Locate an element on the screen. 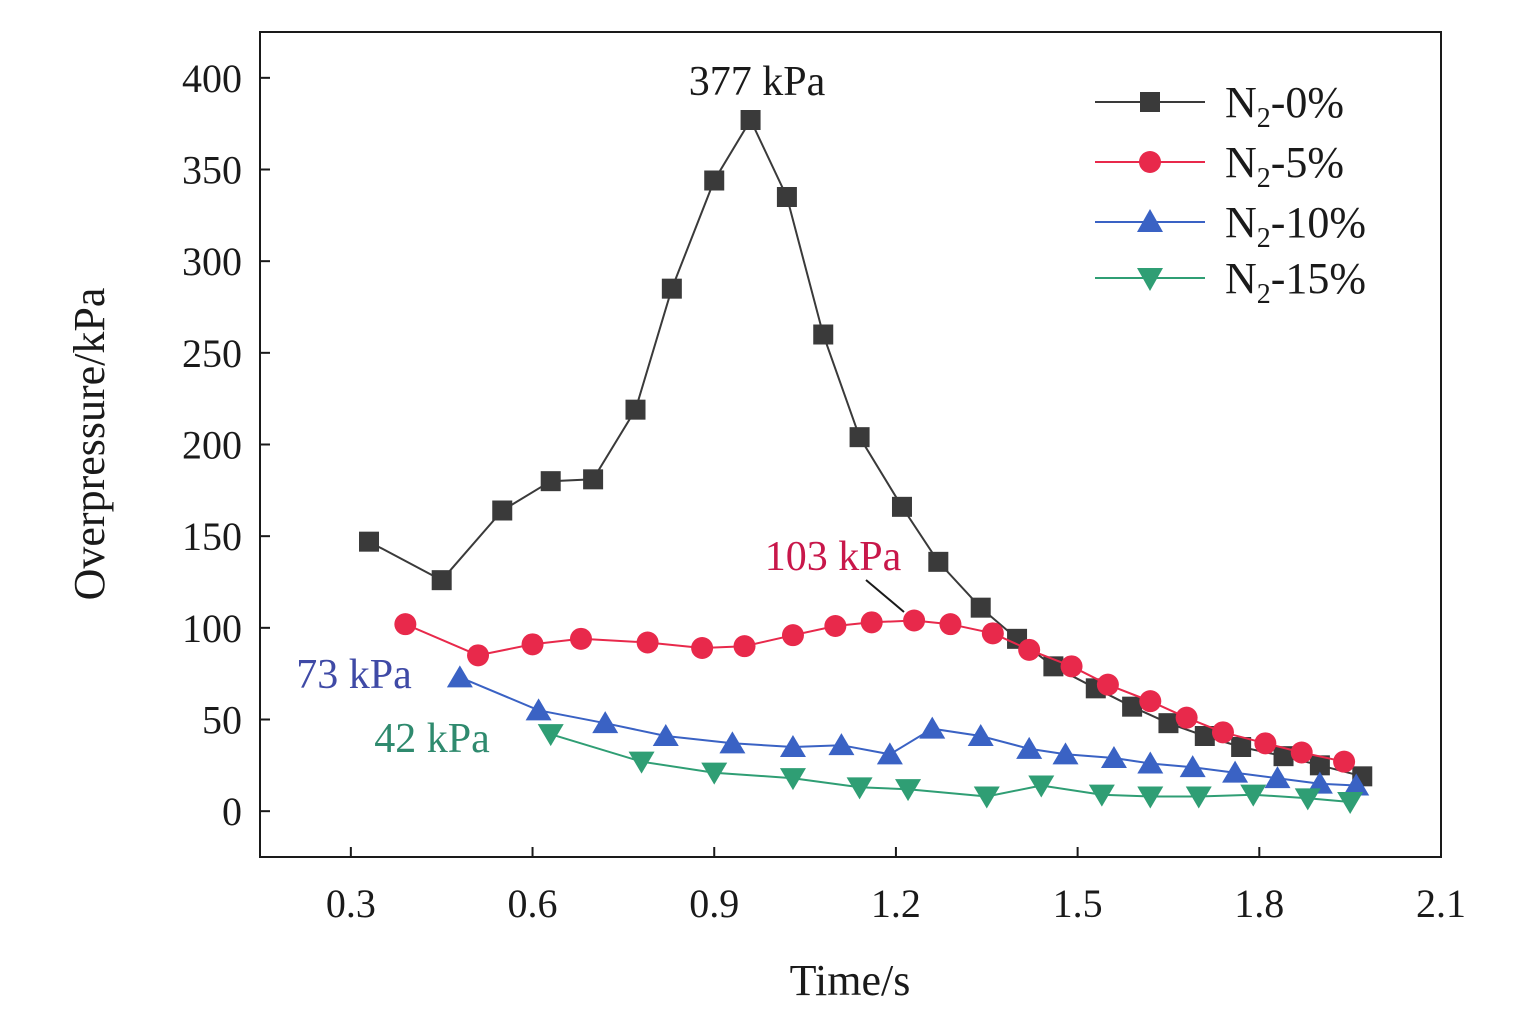 Image resolution: width=1535 pixels, height=1014 pixels. x-tick-label: 1.5 is located at coordinates (1078, 903).